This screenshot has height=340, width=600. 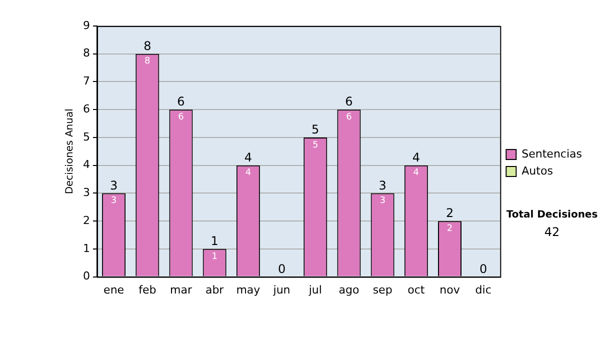 What do you see at coordinates (349, 289) in the screenshot?
I see `x-tick-label: ago` at bounding box center [349, 289].